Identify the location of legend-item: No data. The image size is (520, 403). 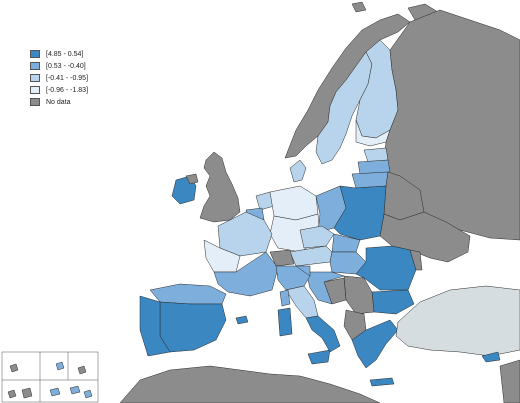
(59, 102).